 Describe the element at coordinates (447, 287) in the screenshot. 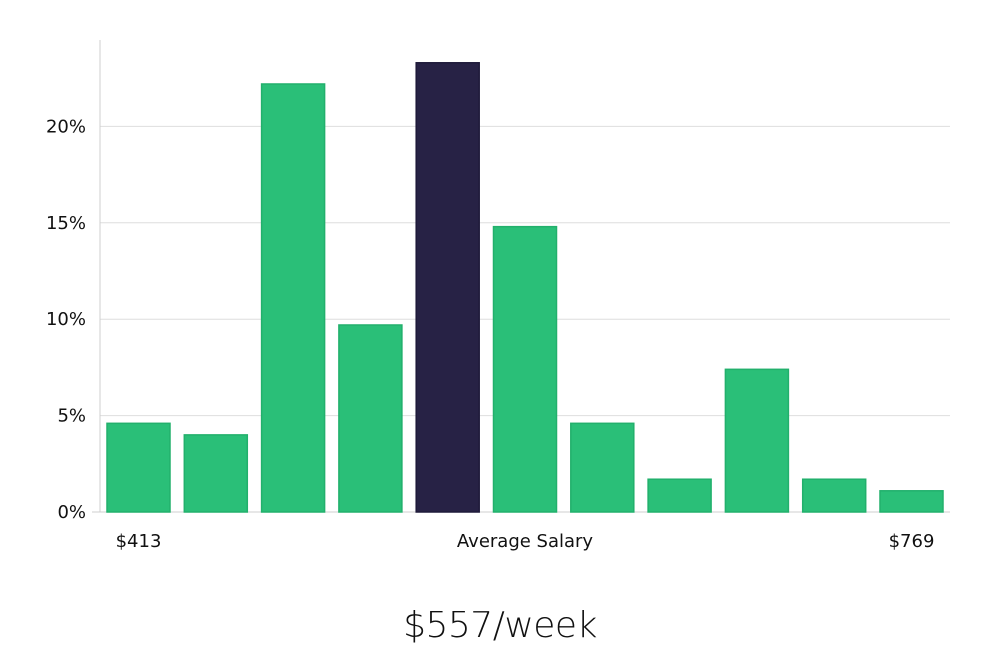

I see `histogram-bar-highlighted` at that location.